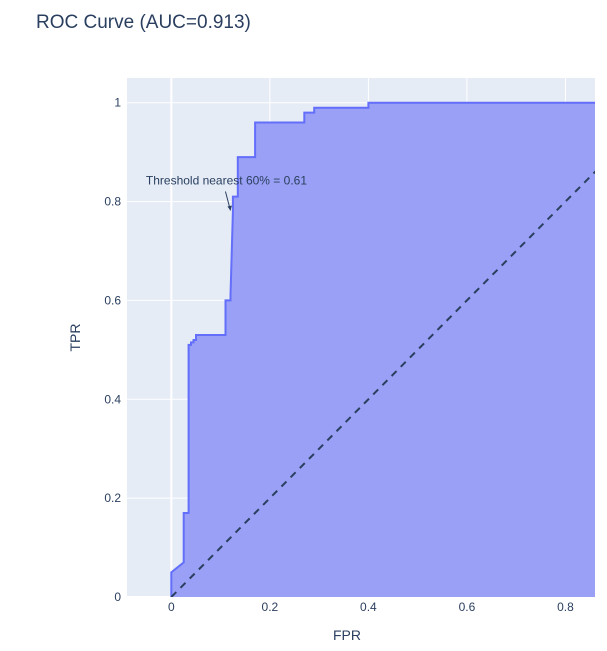 The height and width of the screenshot is (651, 607). I want to click on x-tick-label: 0.2, so click(270, 607).